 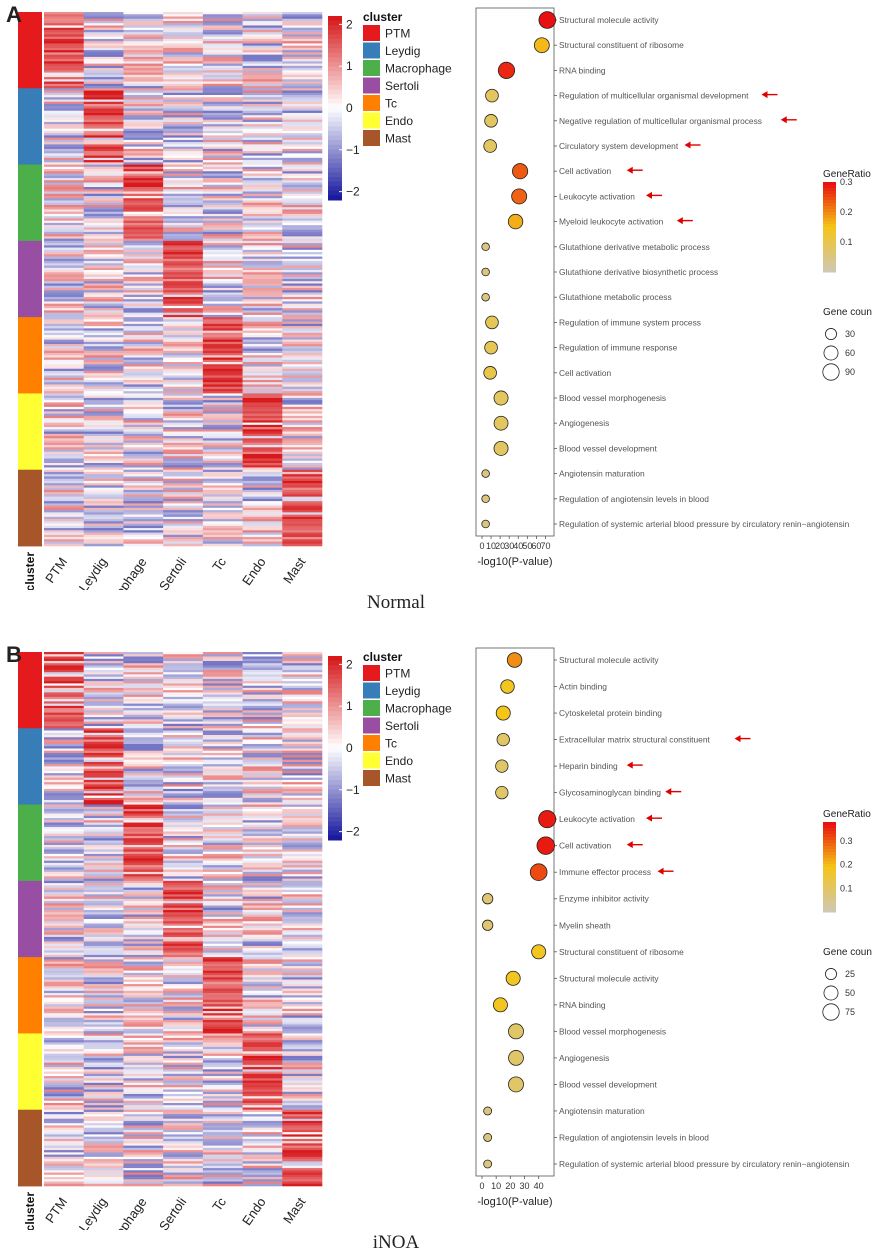 I want to click on gene-count-legend-label: 30, so click(x=850, y=334).